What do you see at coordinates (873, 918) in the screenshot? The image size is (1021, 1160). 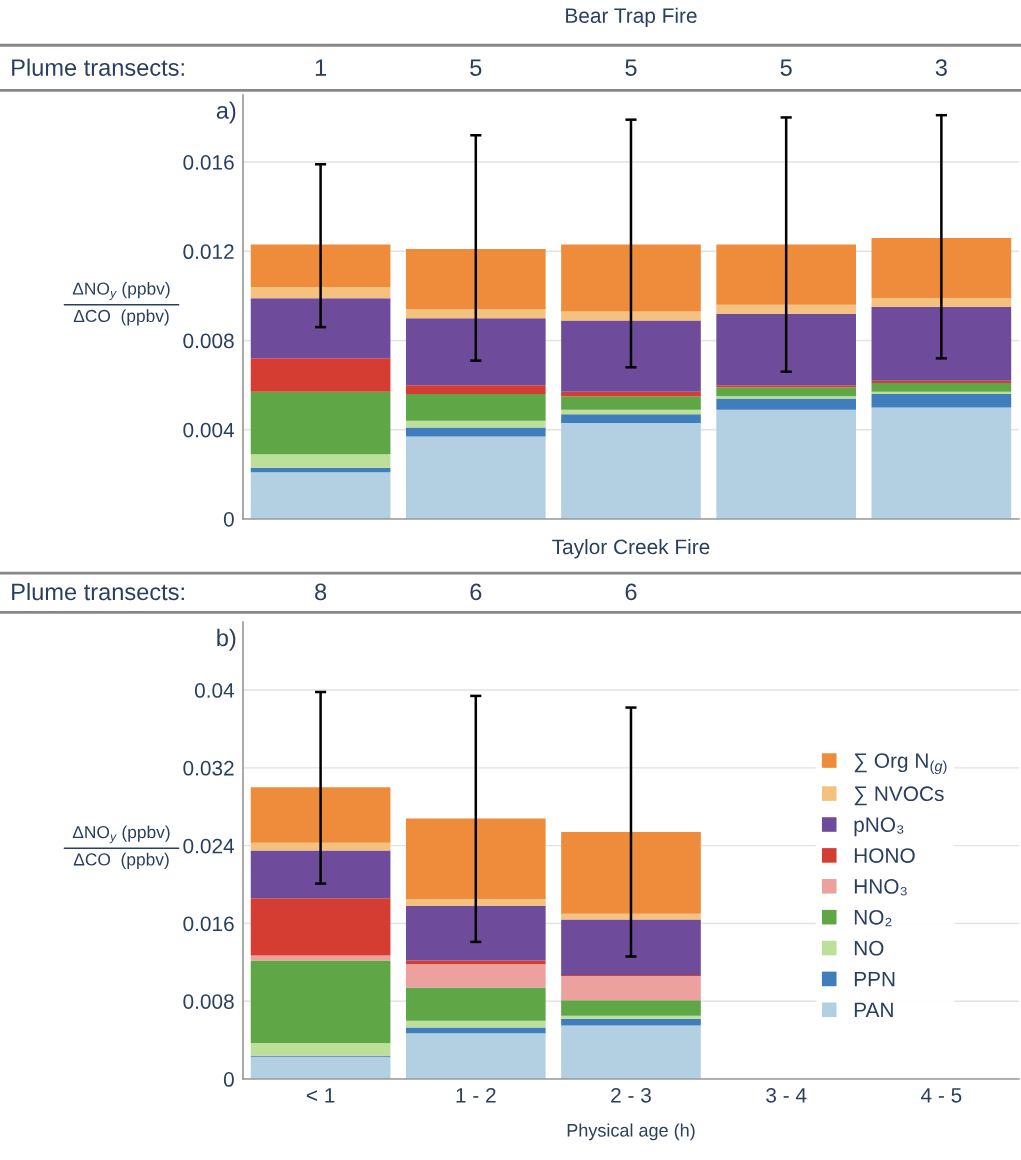 I see `legend-label: NO₂` at bounding box center [873, 918].